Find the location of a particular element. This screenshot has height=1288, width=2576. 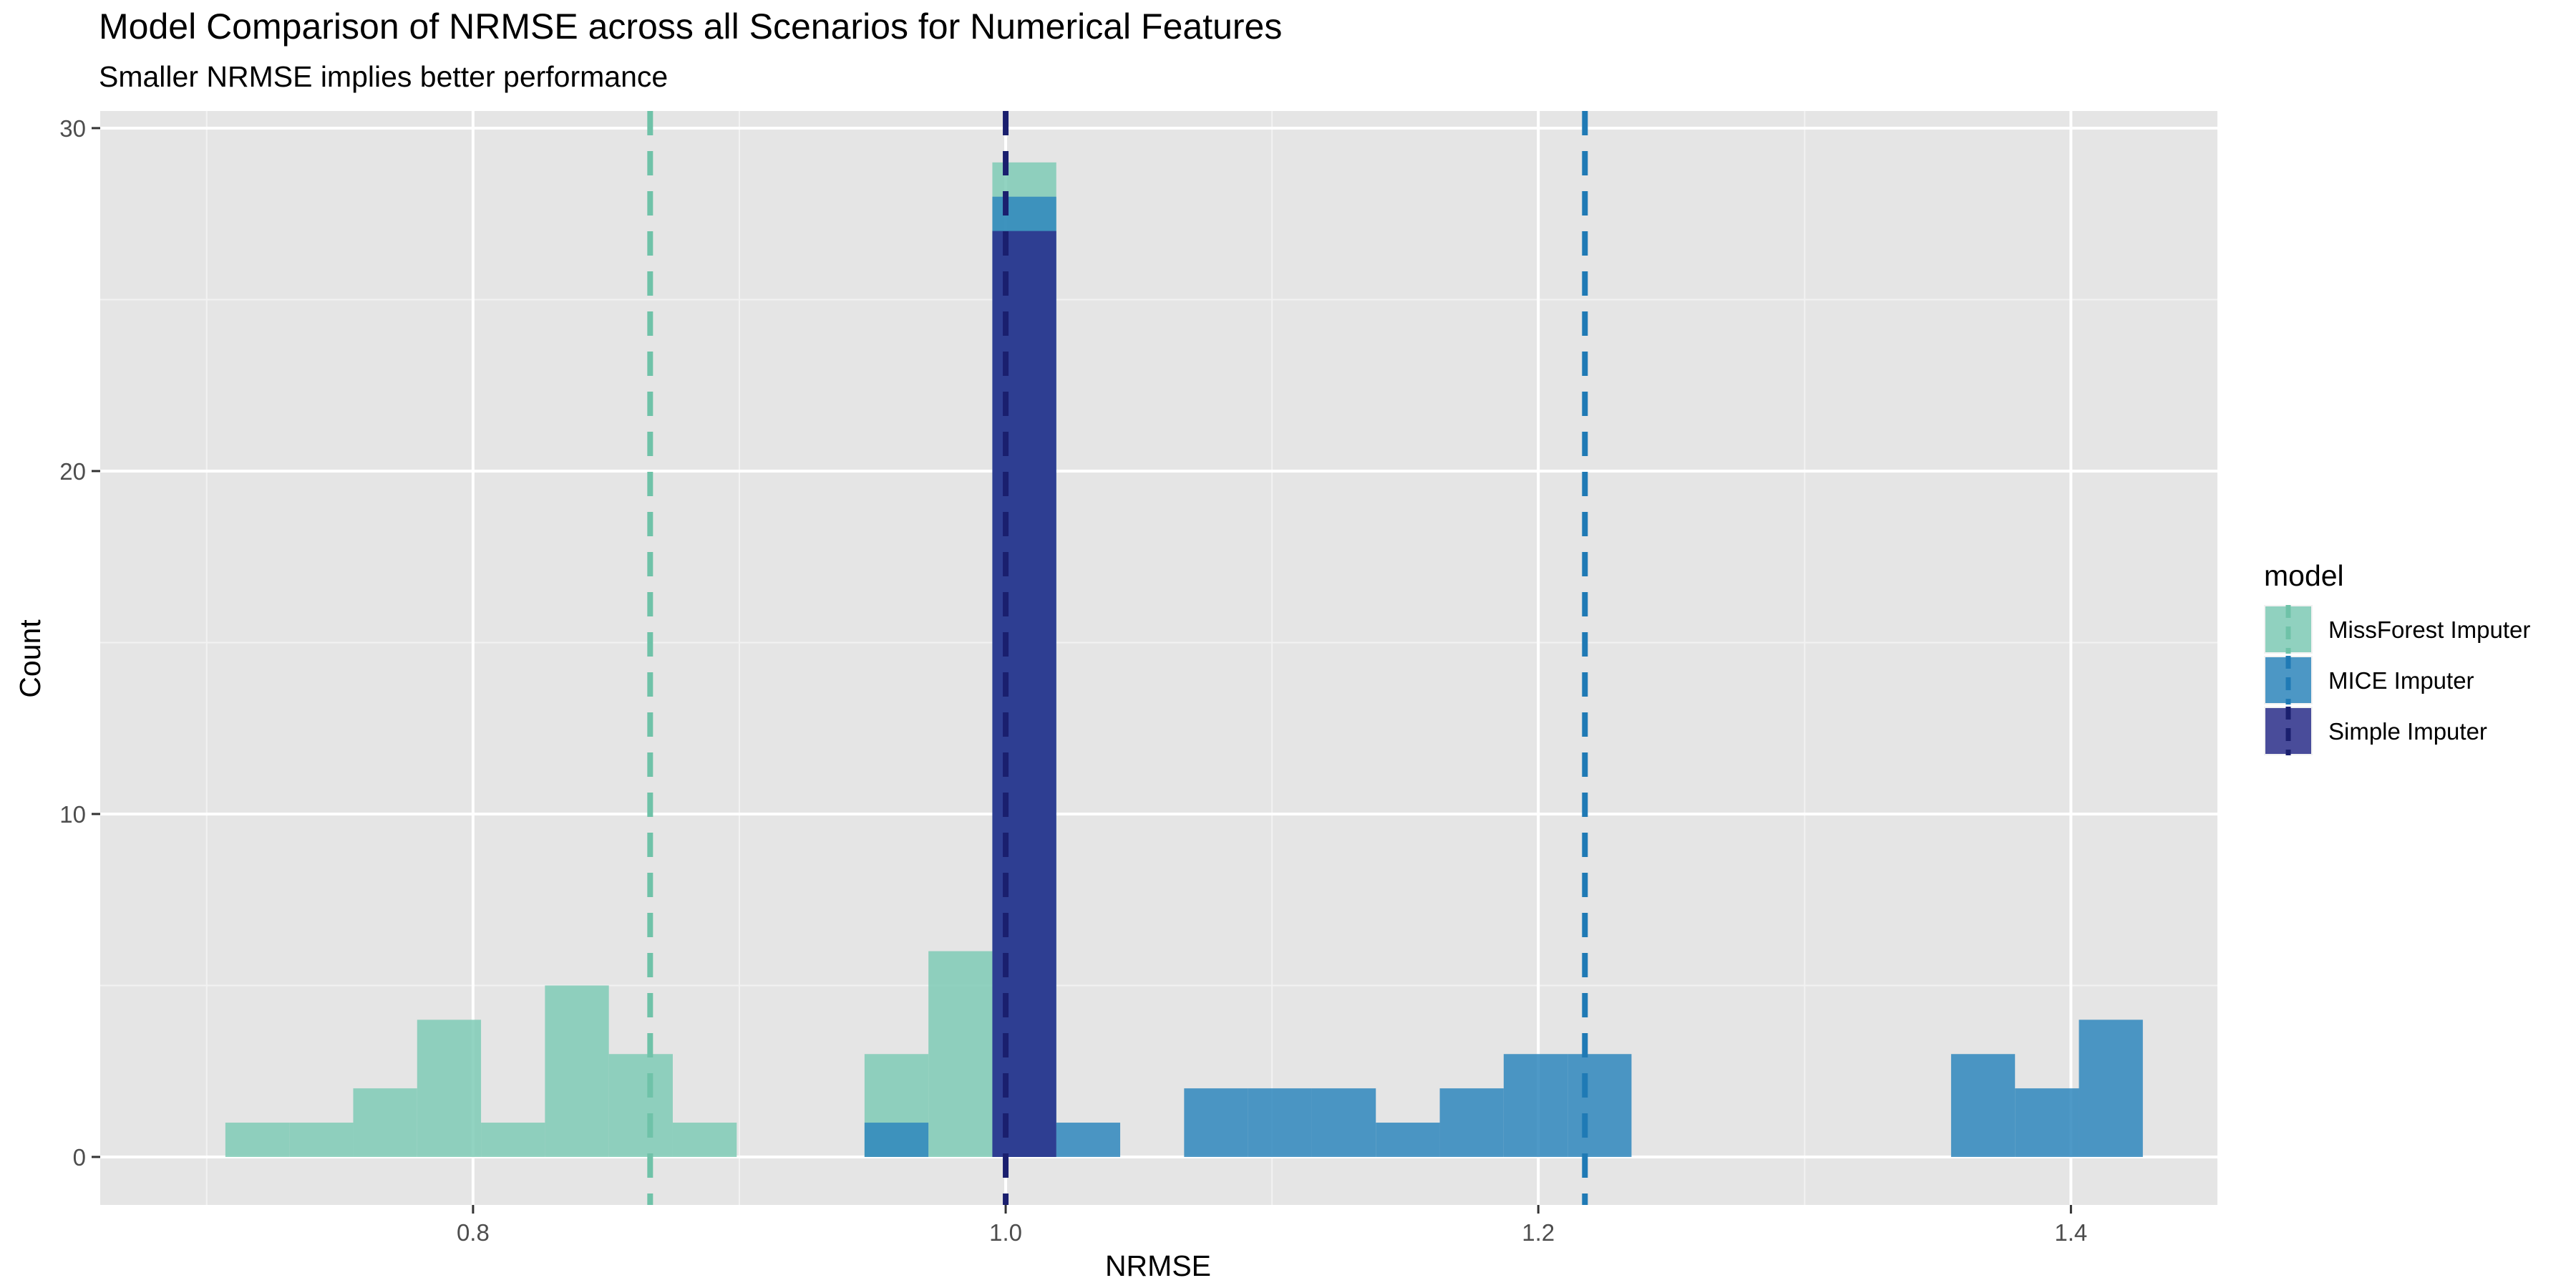

x-tick-label: 1.4 is located at coordinates (2070, 1233).